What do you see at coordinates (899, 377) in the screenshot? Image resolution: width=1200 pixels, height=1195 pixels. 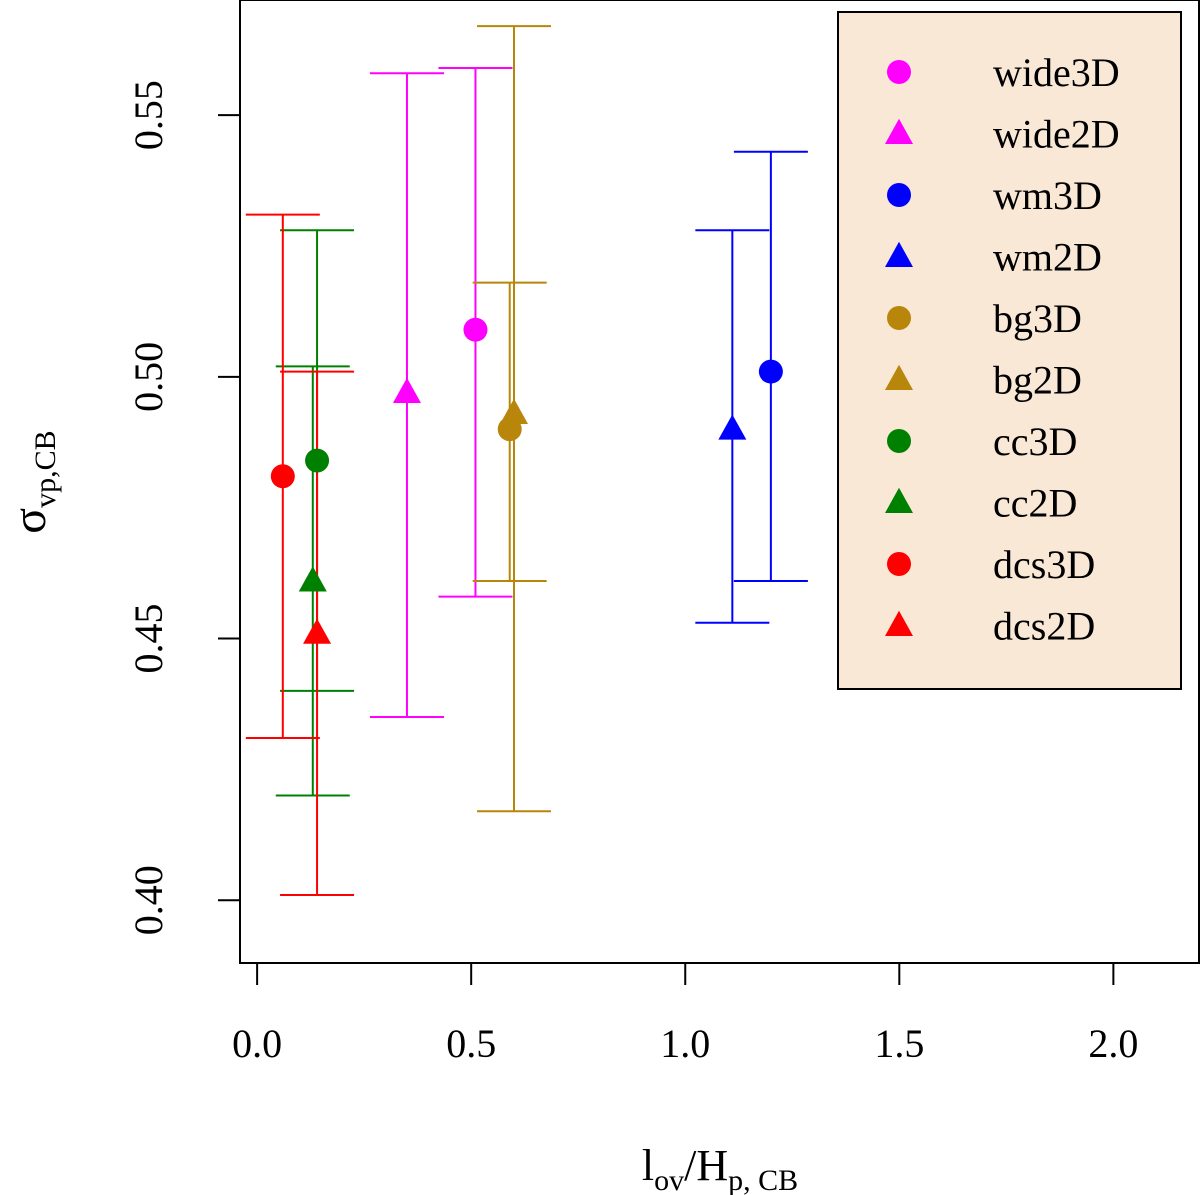 I see `legend-marker-bg2D` at bounding box center [899, 377].